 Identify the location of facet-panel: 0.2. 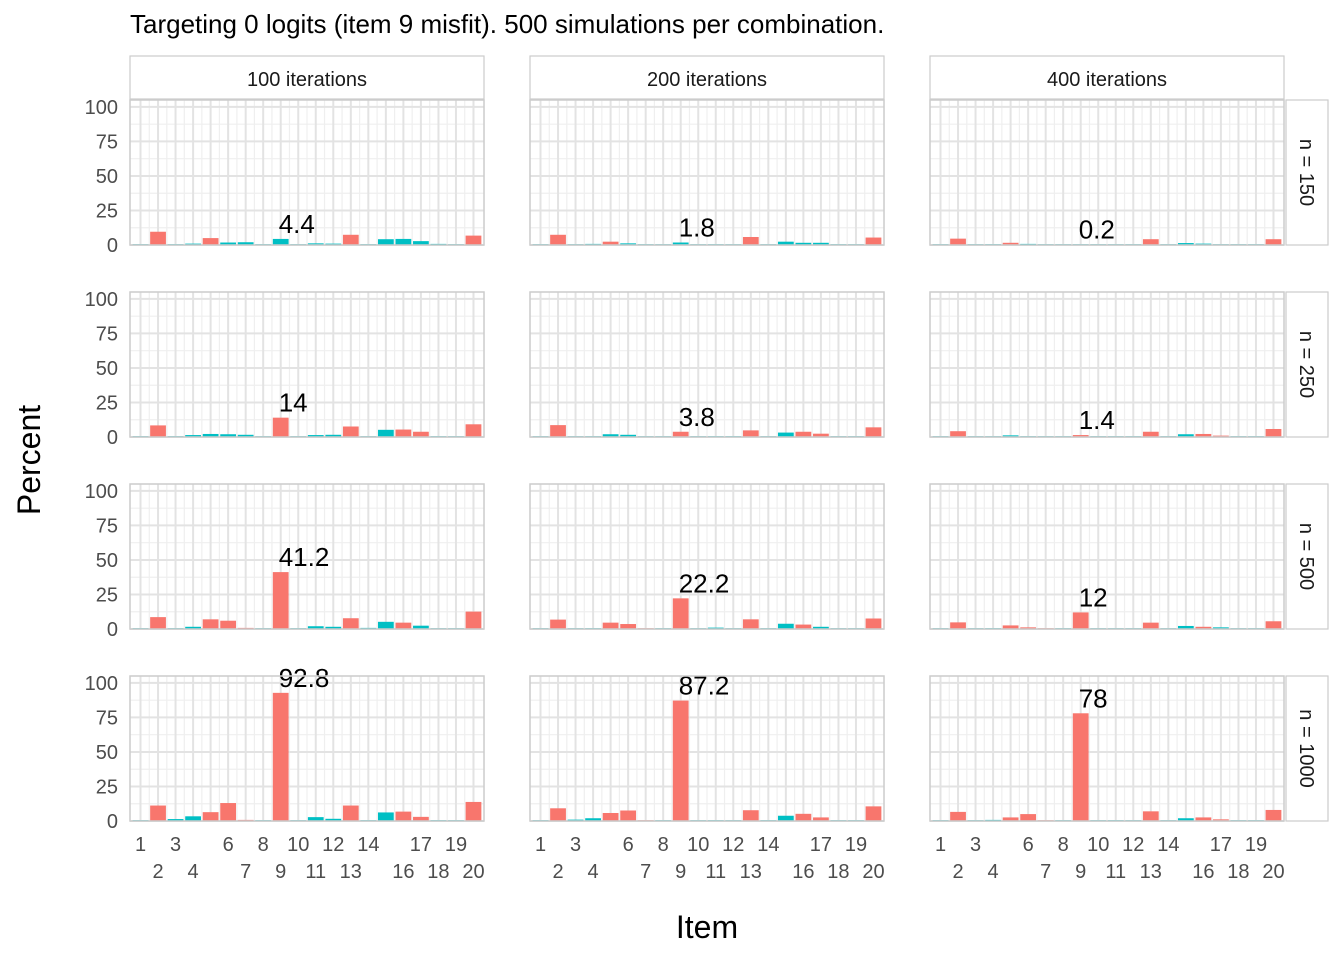
(1107, 172).